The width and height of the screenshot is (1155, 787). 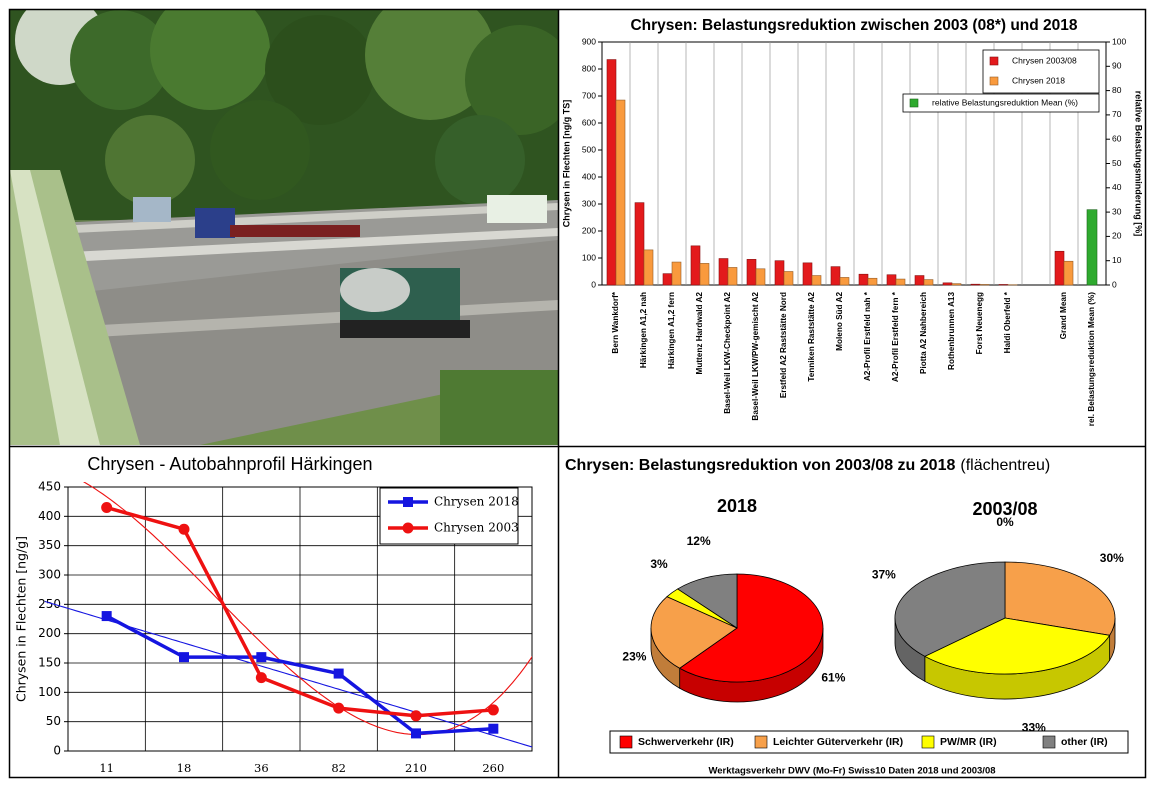 What do you see at coordinates (21, 619) in the screenshot?
I see `y-axis-title: Chrysen in Flechten [ng/g]` at bounding box center [21, 619].